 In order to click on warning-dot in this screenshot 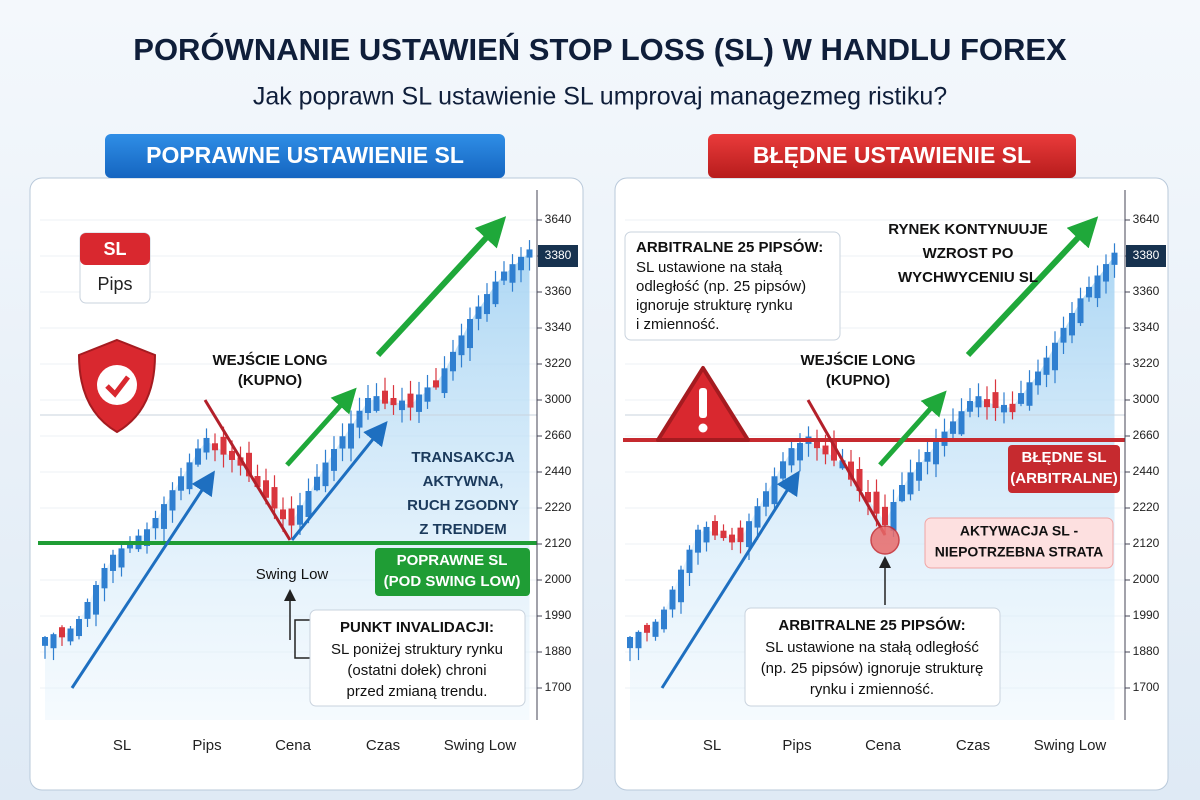, I will do `click(703, 428)`.